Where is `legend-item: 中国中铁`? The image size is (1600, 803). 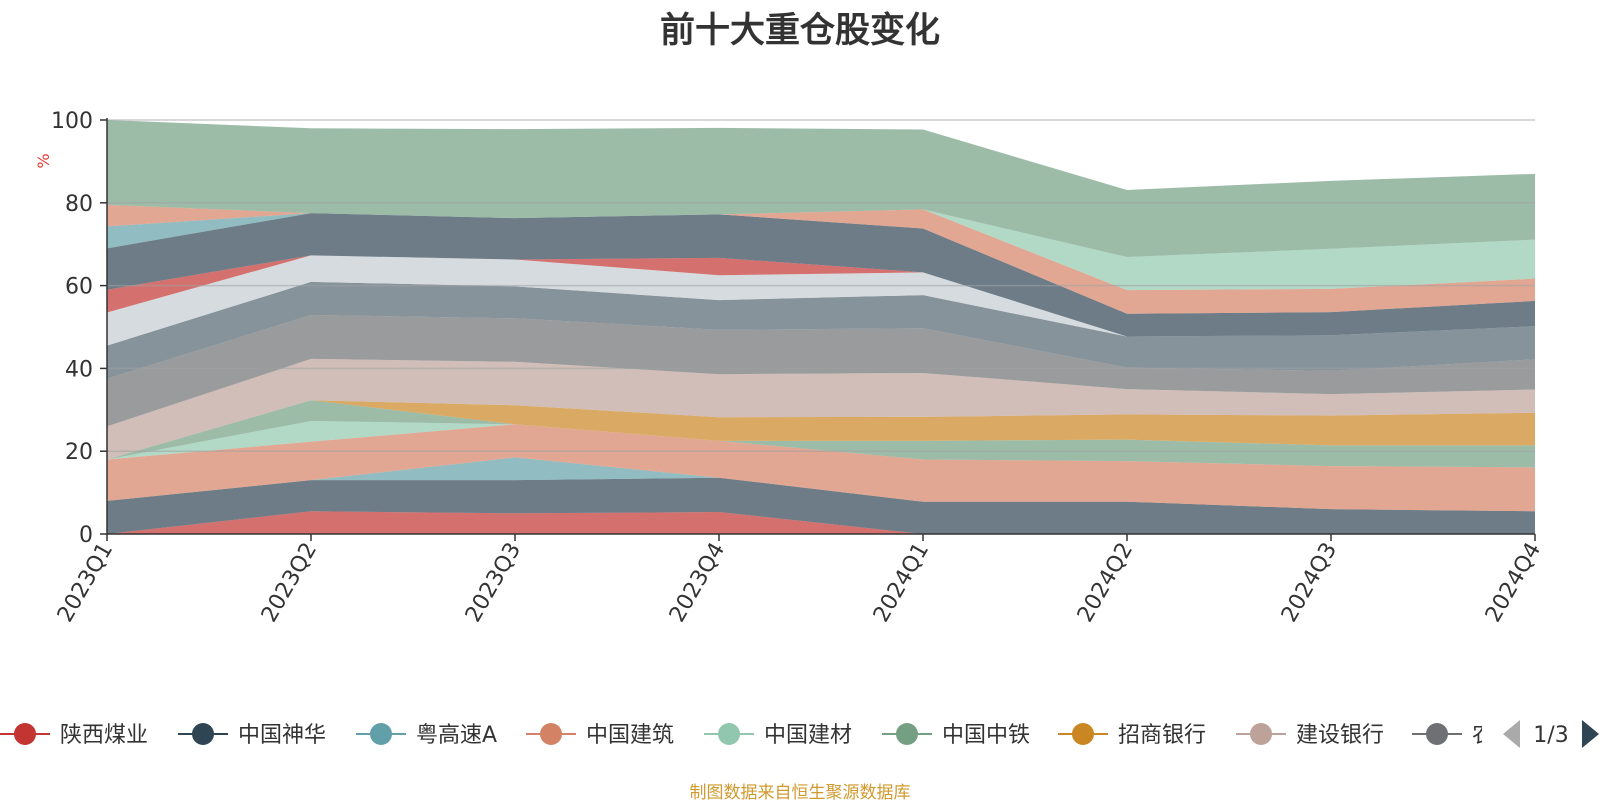 legend-item: 中国中铁 is located at coordinates (956, 735).